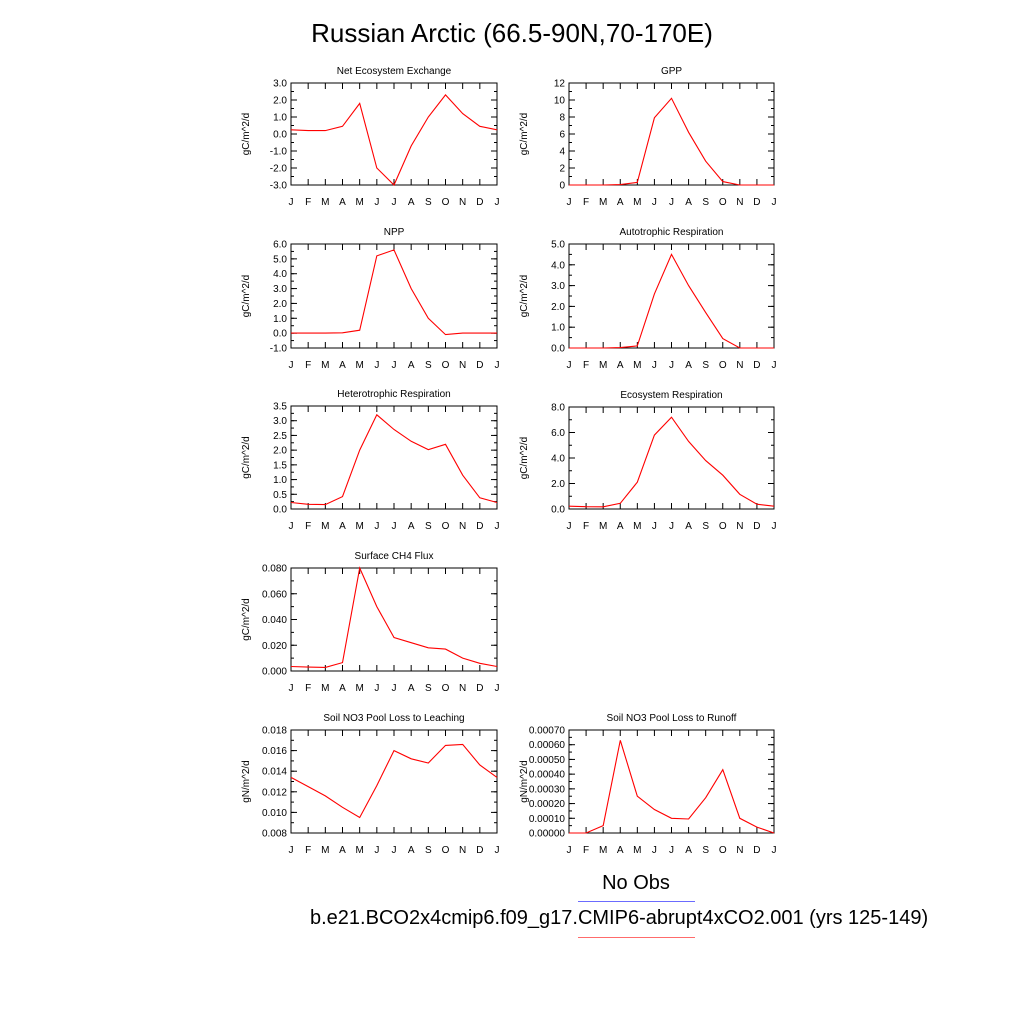 The width and height of the screenshot is (1024, 1024). What do you see at coordinates (394, 556) in the screenshot?
I see `panel-title: Surface CH4 Flux` at bounding box center [394, 556].